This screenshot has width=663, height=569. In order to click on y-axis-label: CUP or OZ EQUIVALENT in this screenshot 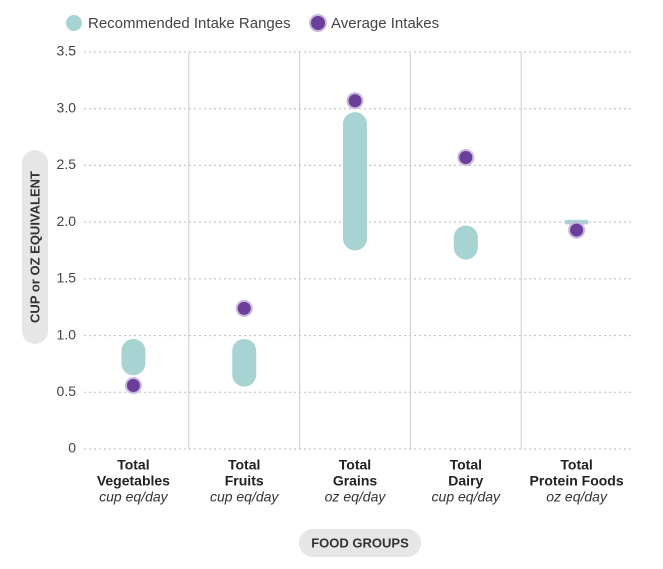, I will do `click(34, 247)`.